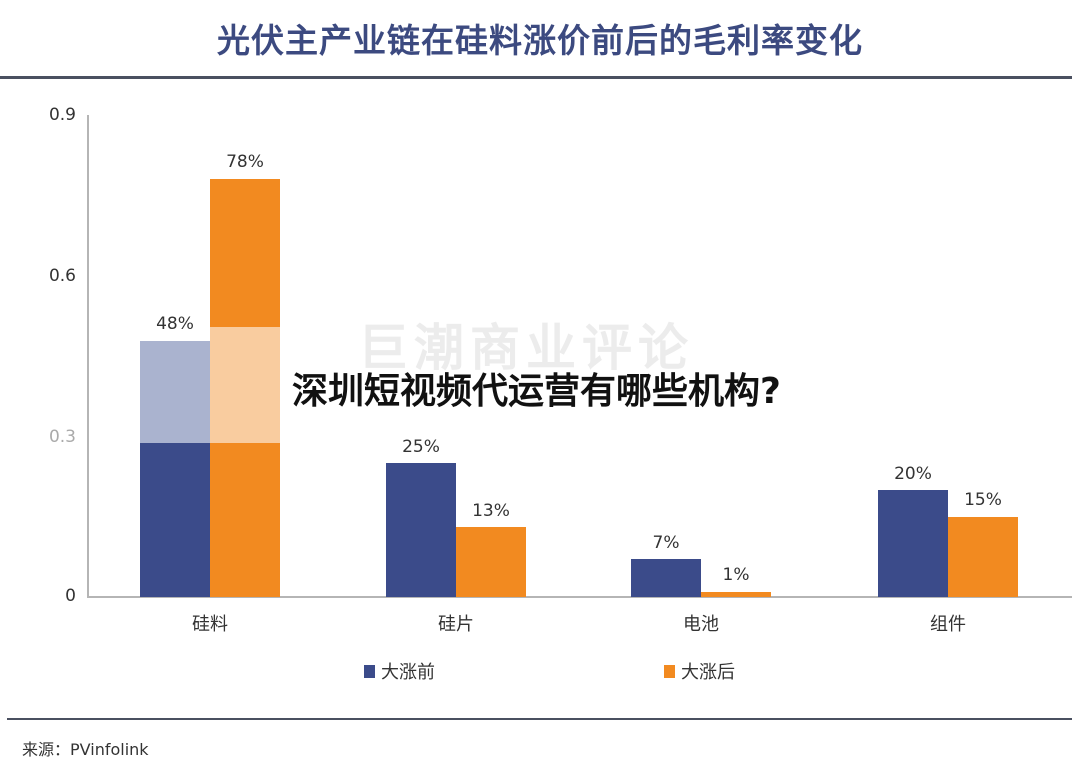 Image resolution: width=1080 pixels, height=771 pixels. Describe the element at coordinates (421, 530) in the screenshot. I see `bar-before-wafer` at that location.